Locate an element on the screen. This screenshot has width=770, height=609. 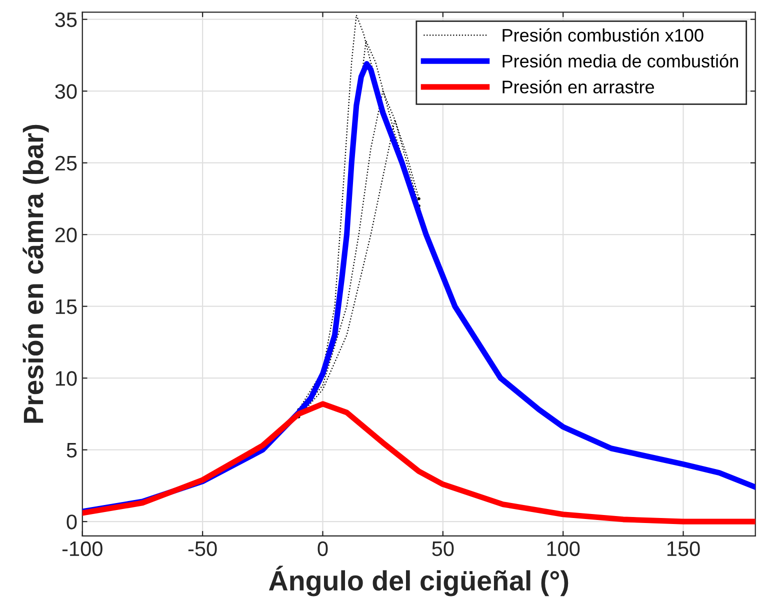
y-tick-label: 20 is located at coordinates (66, 235).